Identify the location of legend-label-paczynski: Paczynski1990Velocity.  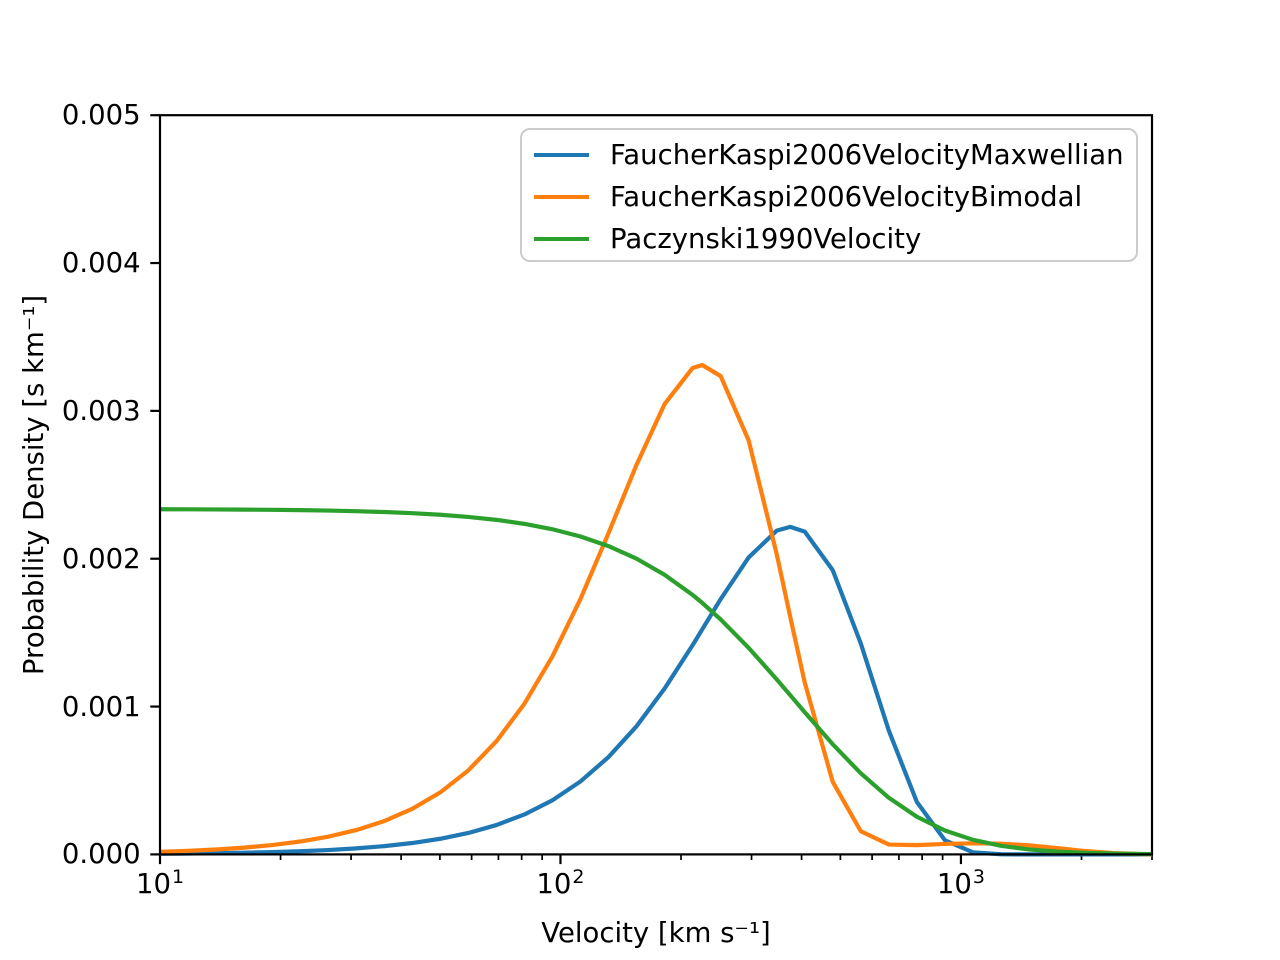
(766, 239).